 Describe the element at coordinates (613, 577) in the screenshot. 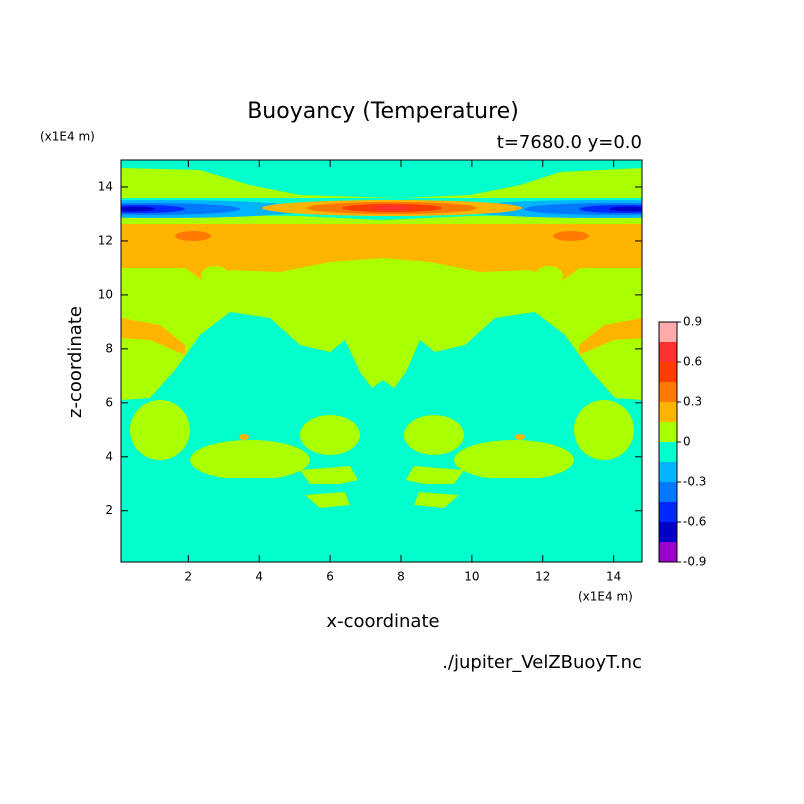

I see `x-tick-label: 14` at that location.